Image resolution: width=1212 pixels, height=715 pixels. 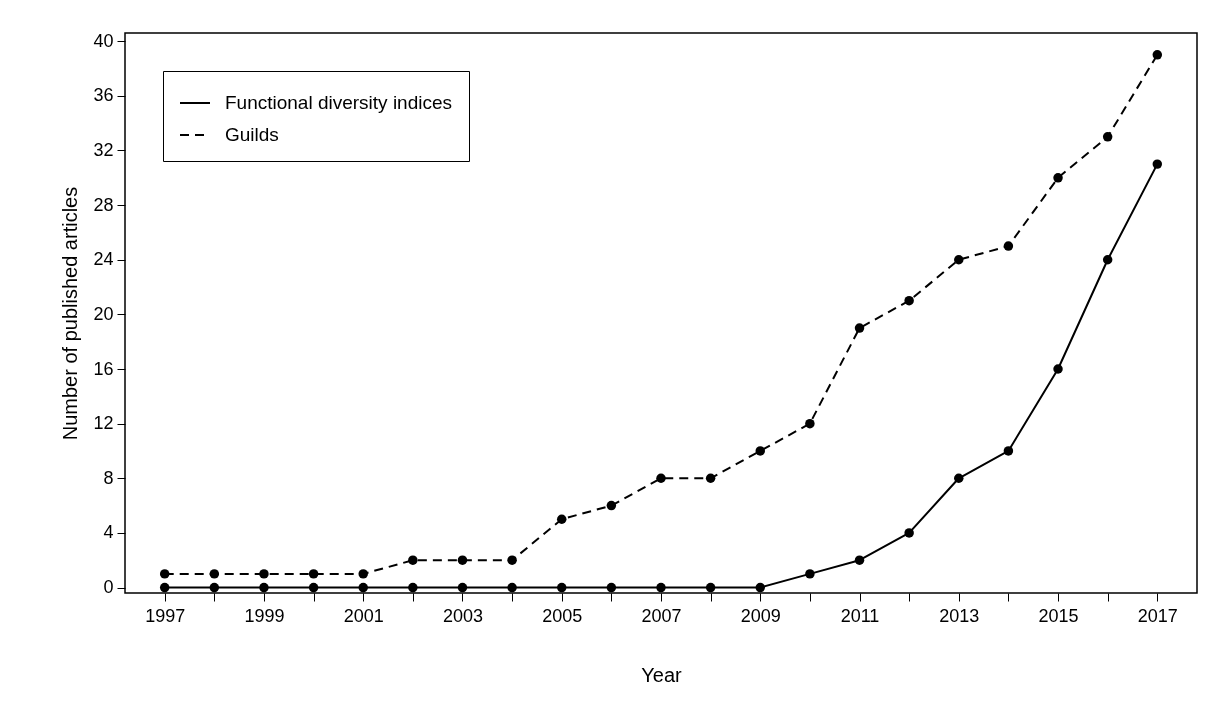 I want to click on y-tick-label: 20, so click(x=103, y=313).